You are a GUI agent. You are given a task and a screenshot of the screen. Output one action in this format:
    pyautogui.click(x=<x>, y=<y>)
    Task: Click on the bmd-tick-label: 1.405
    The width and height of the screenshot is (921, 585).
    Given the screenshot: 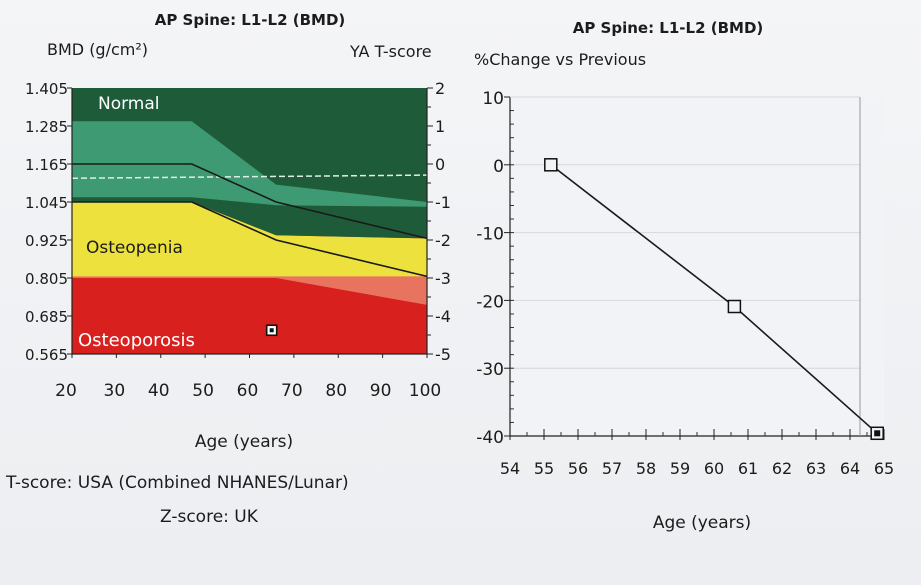 What is the action you would take?
    pyautogui.click(x=46, y=89)
    